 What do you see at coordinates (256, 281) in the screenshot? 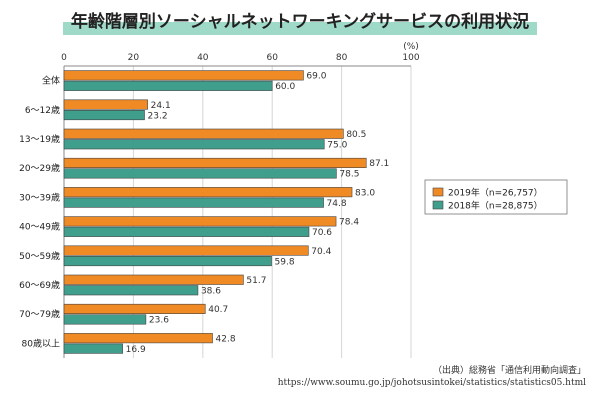
I see `data-label: 51.7` at bounding box center [256, 281].